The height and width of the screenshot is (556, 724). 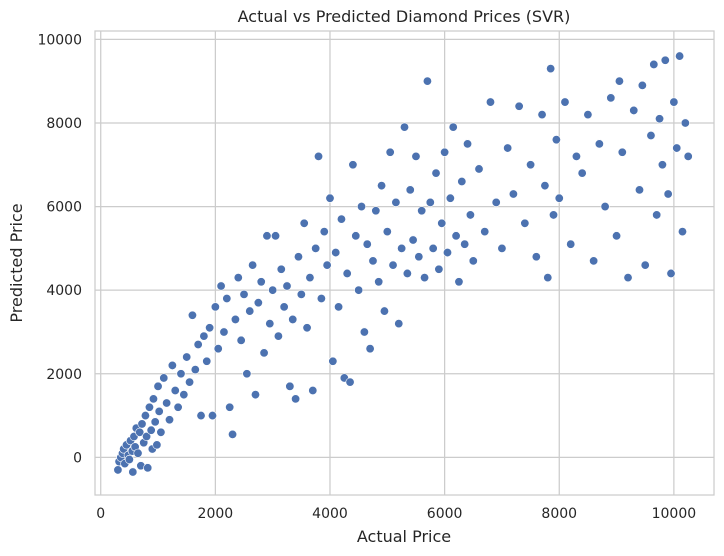 What do you see at coordinates (77, 458) in the screenshot?
I see `y-tick-label: 0` at bounding box center [77, 458].